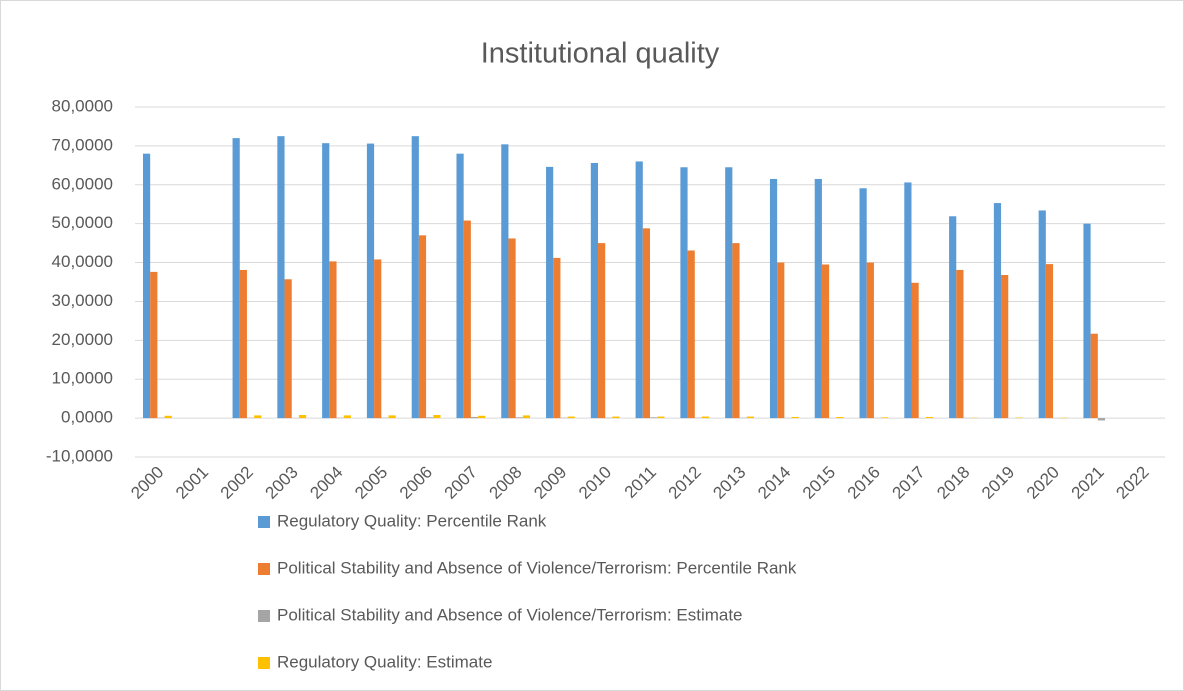 This screenshot has height=691, width=1184. I want to click on y-tick-label: 10,0000, so click(82, 378).